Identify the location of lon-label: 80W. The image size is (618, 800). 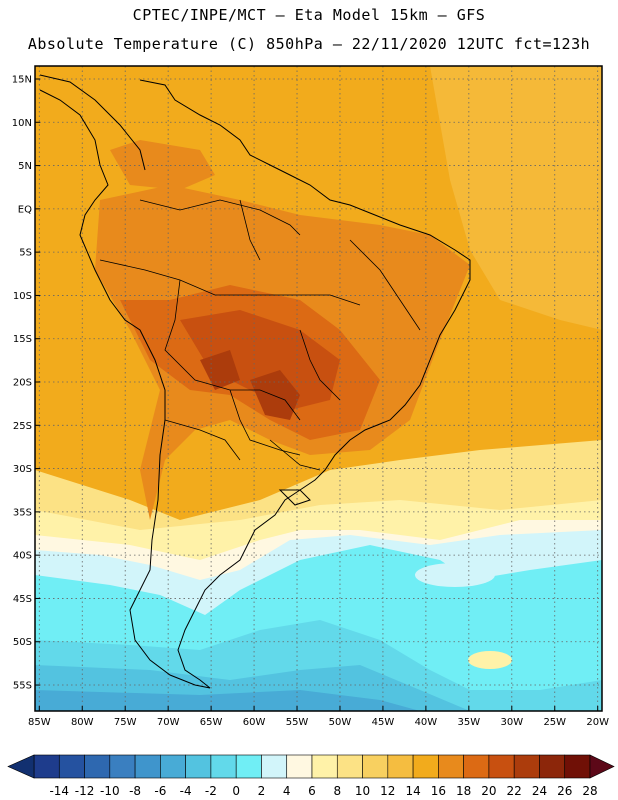
(82, 722).